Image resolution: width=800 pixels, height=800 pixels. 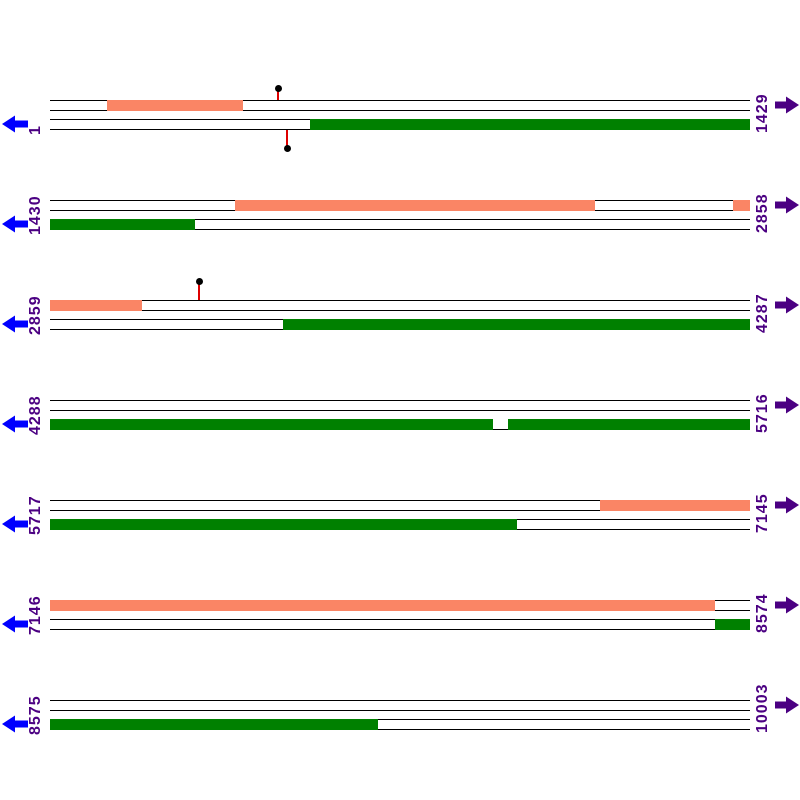 What do you see at coordinates (35, 415) in the screenshot?
I see `fragment-start-label: 4288` at bounding box center [35, 415].